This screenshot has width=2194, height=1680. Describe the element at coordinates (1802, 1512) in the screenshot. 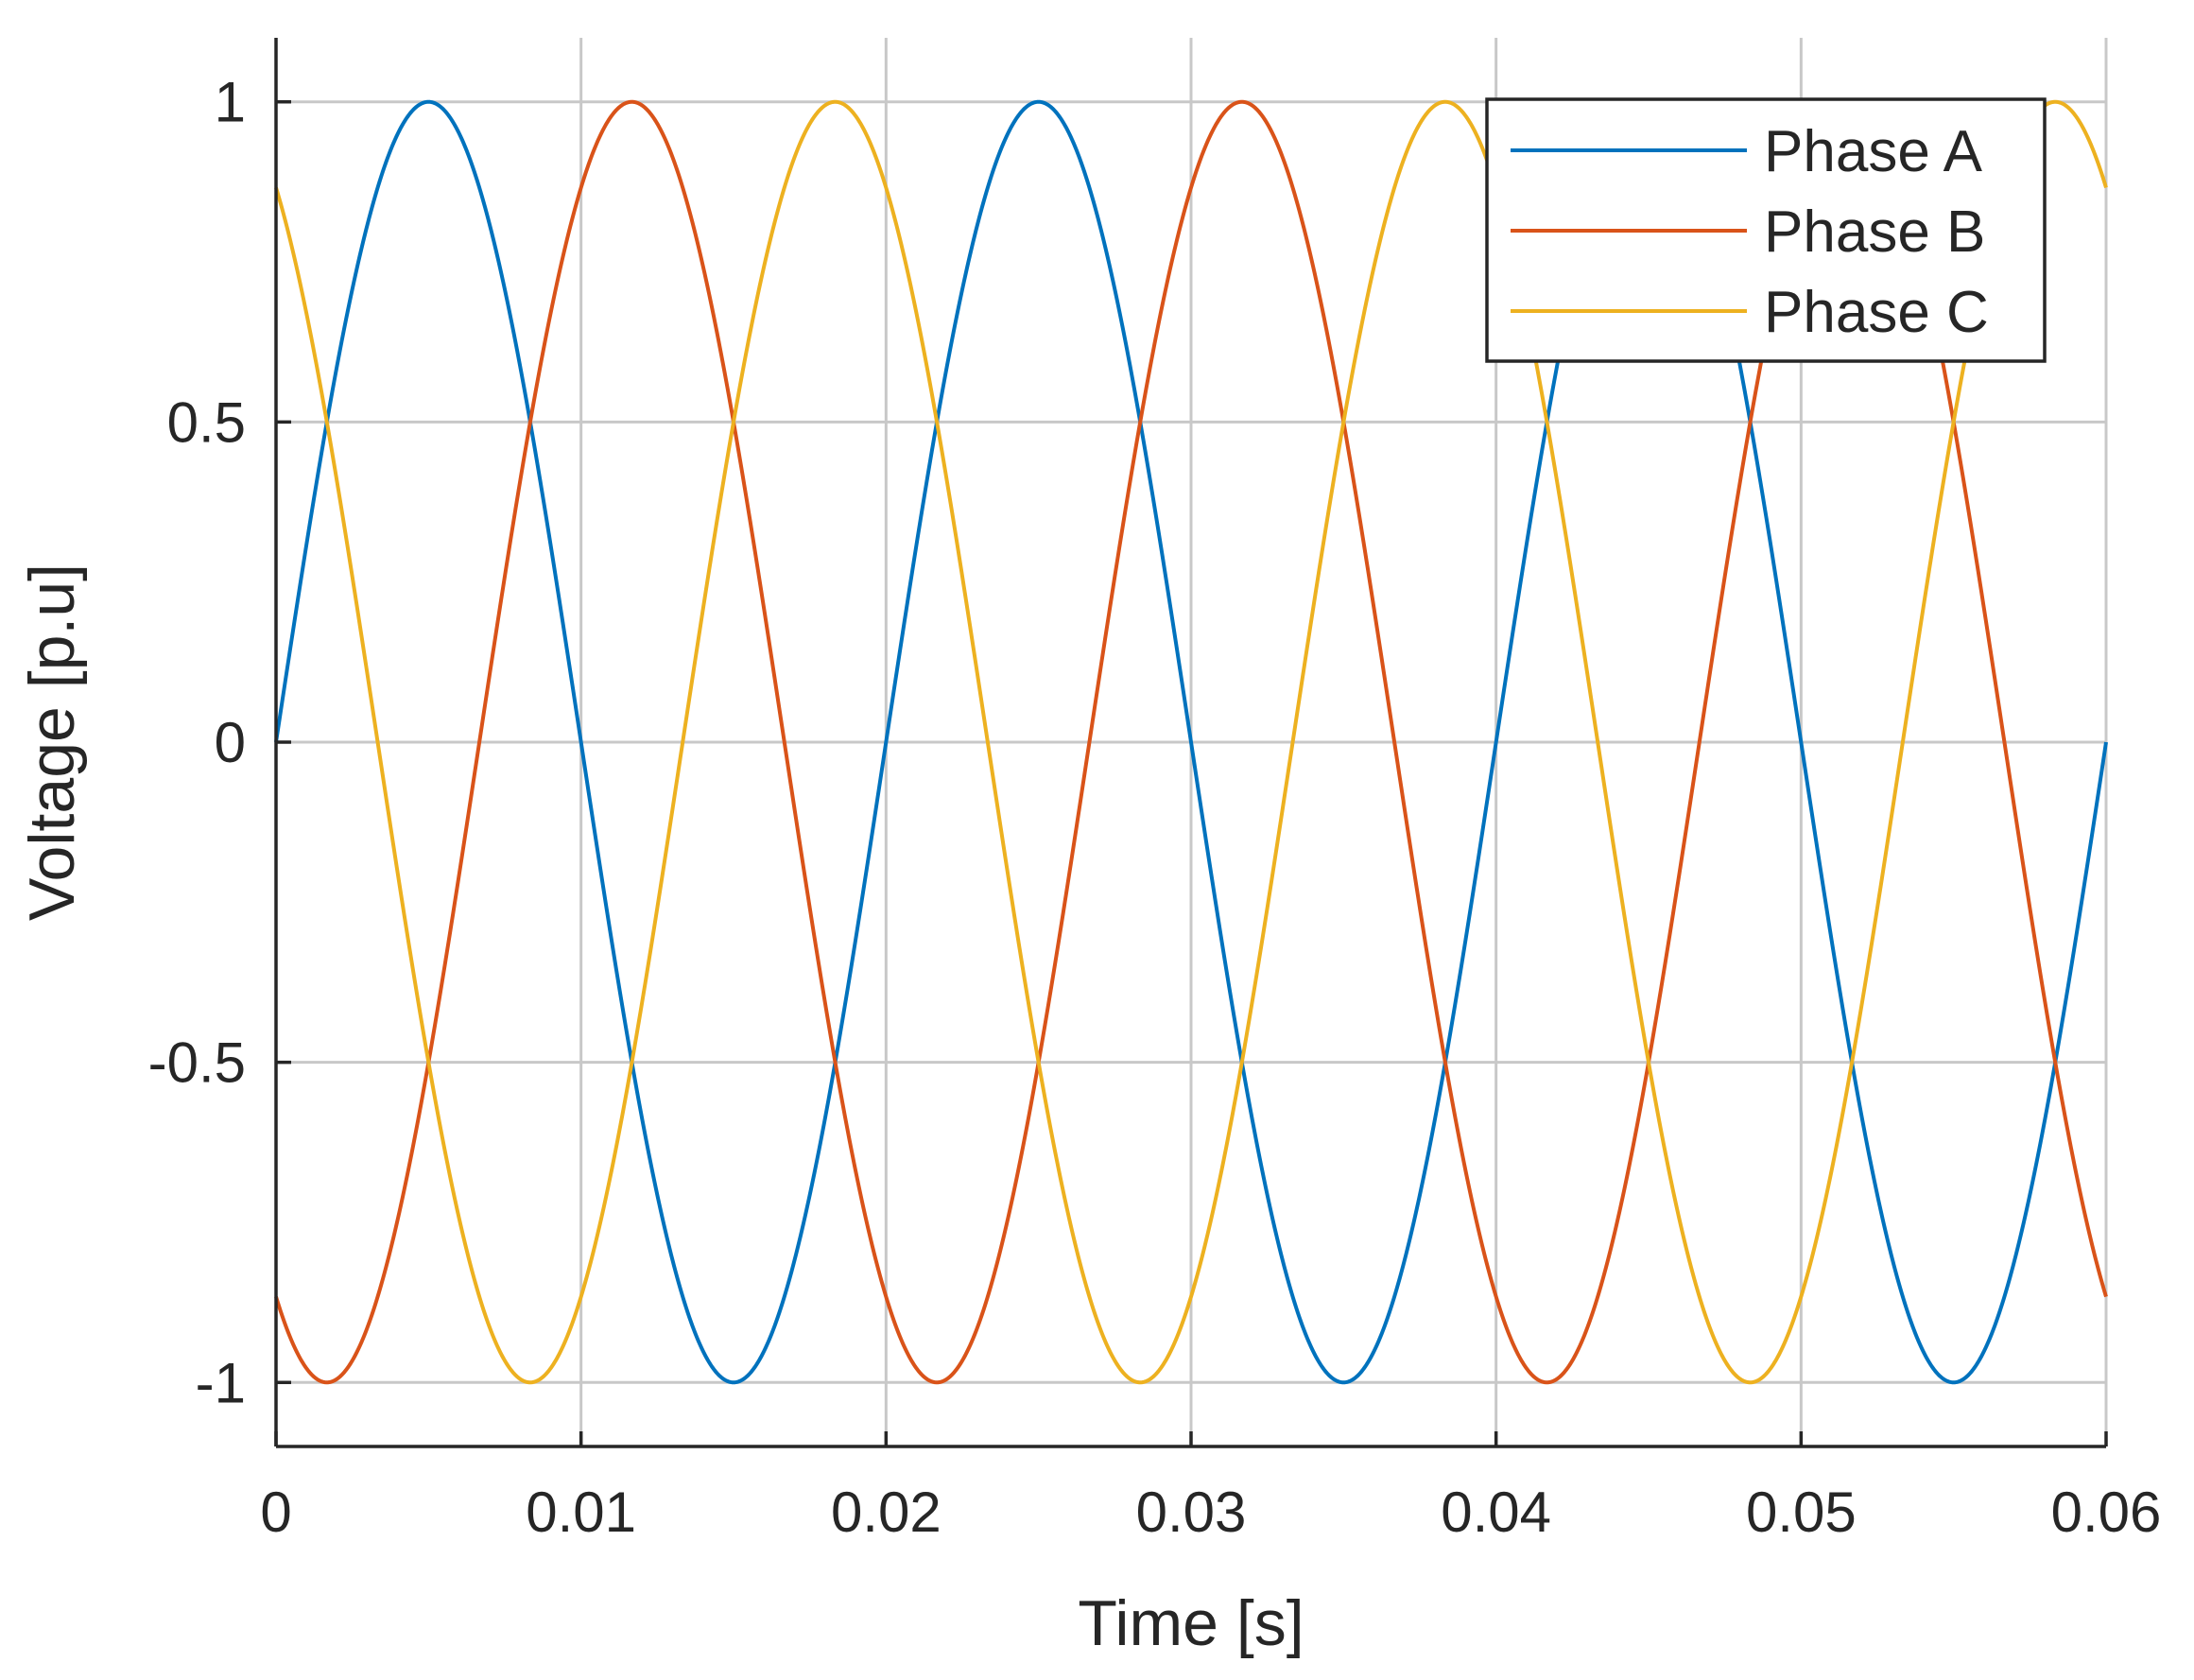

I see `x-tick-label: 0.05` at that location.